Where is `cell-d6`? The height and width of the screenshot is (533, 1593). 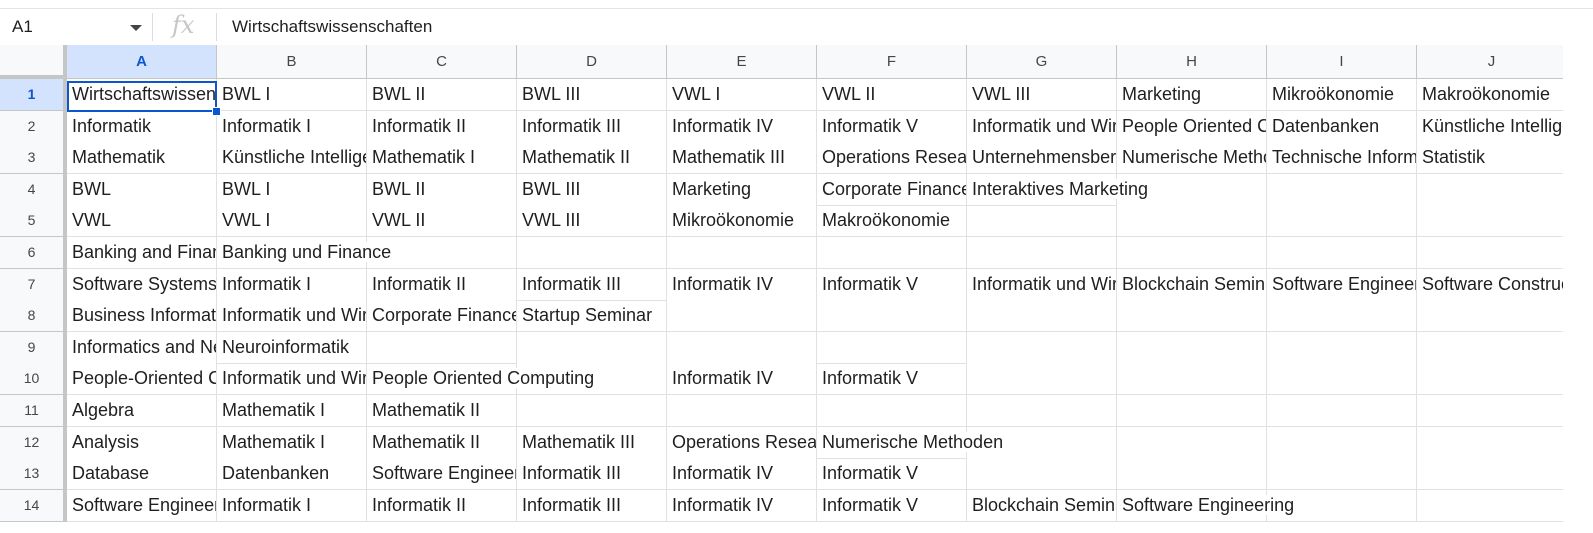
cell-d6 is located at coordinates (592, 253).